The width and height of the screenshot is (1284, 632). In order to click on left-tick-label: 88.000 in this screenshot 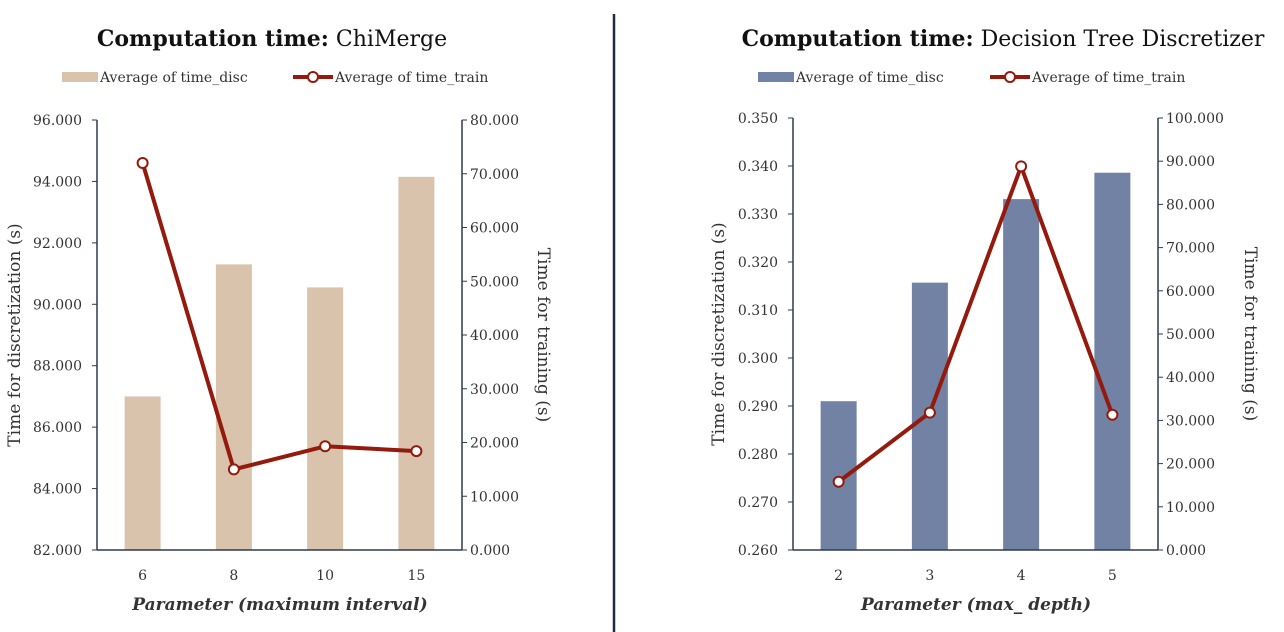, I will do `click(57, 367)`.